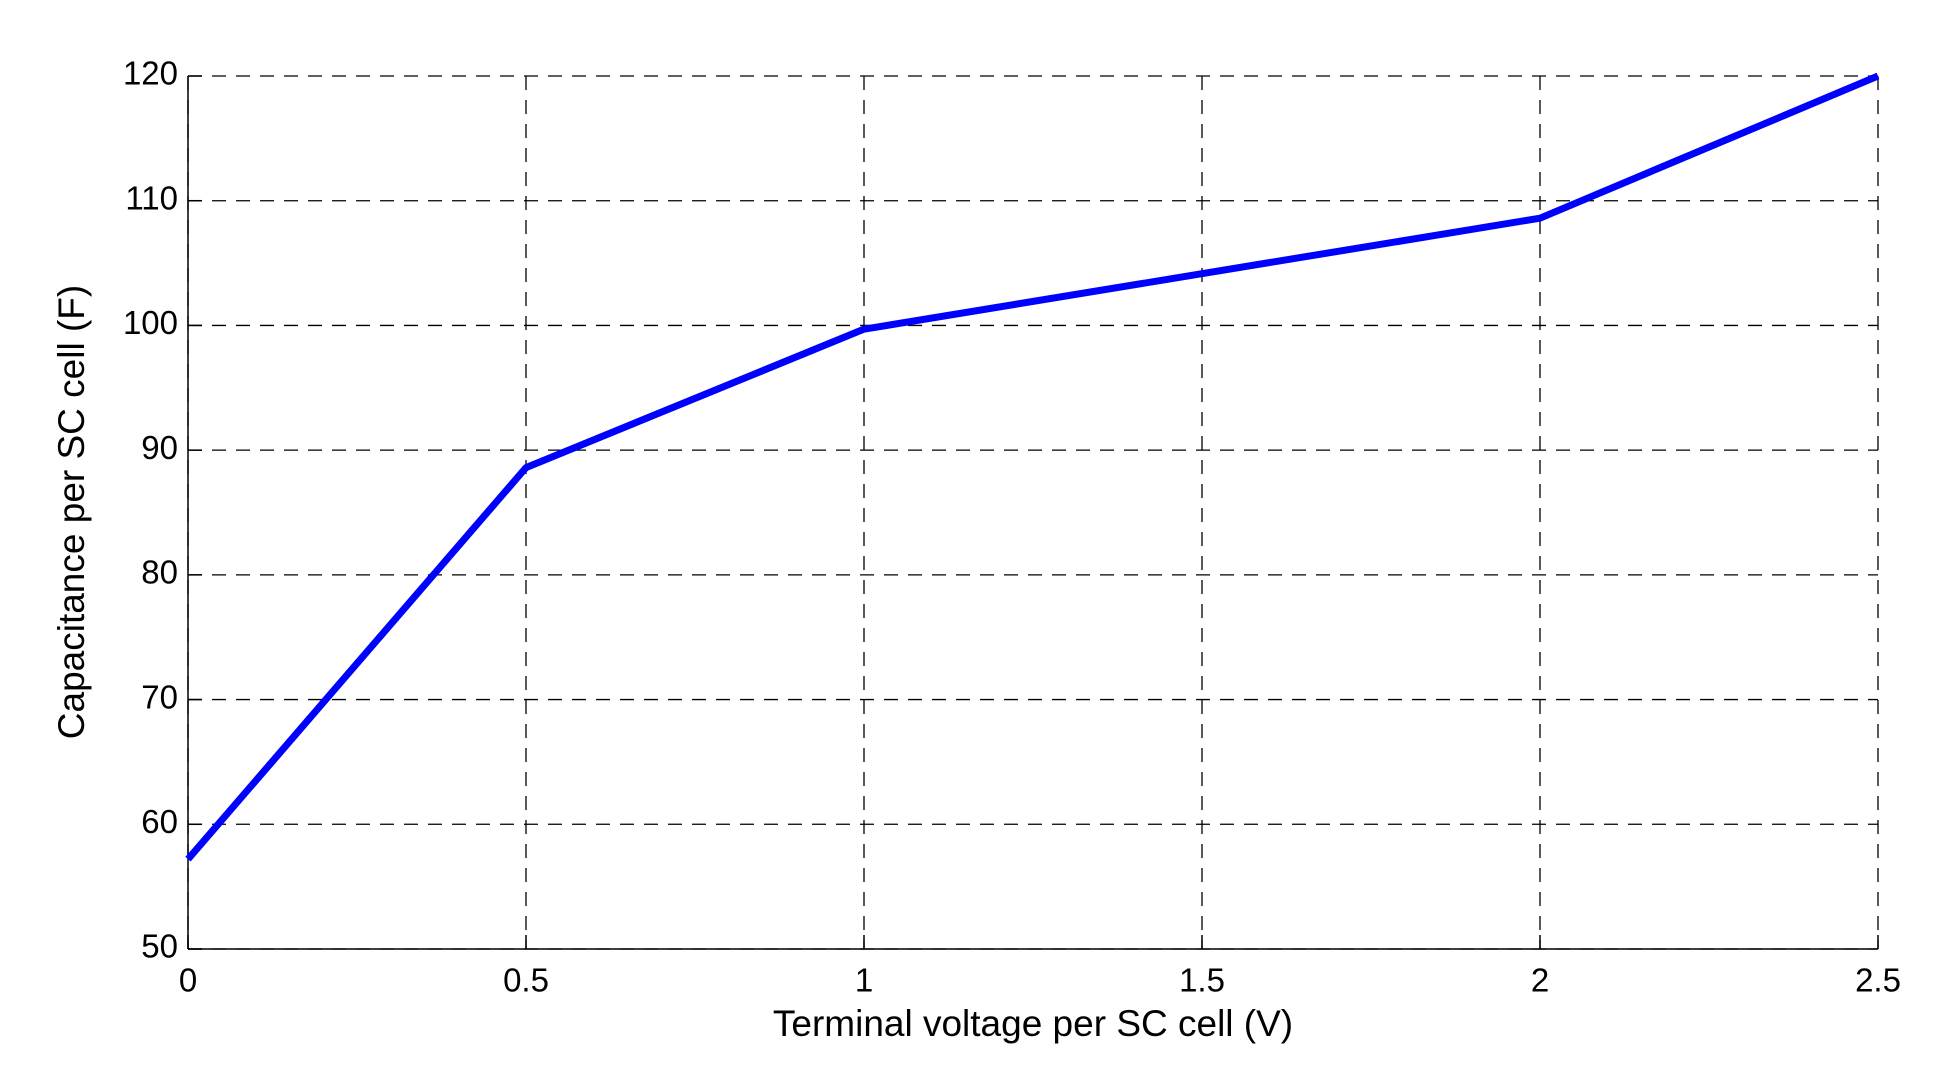 This screenshot has height=1086, width=1935. I want to click on x-tick-label: 0, so click(188, 980).